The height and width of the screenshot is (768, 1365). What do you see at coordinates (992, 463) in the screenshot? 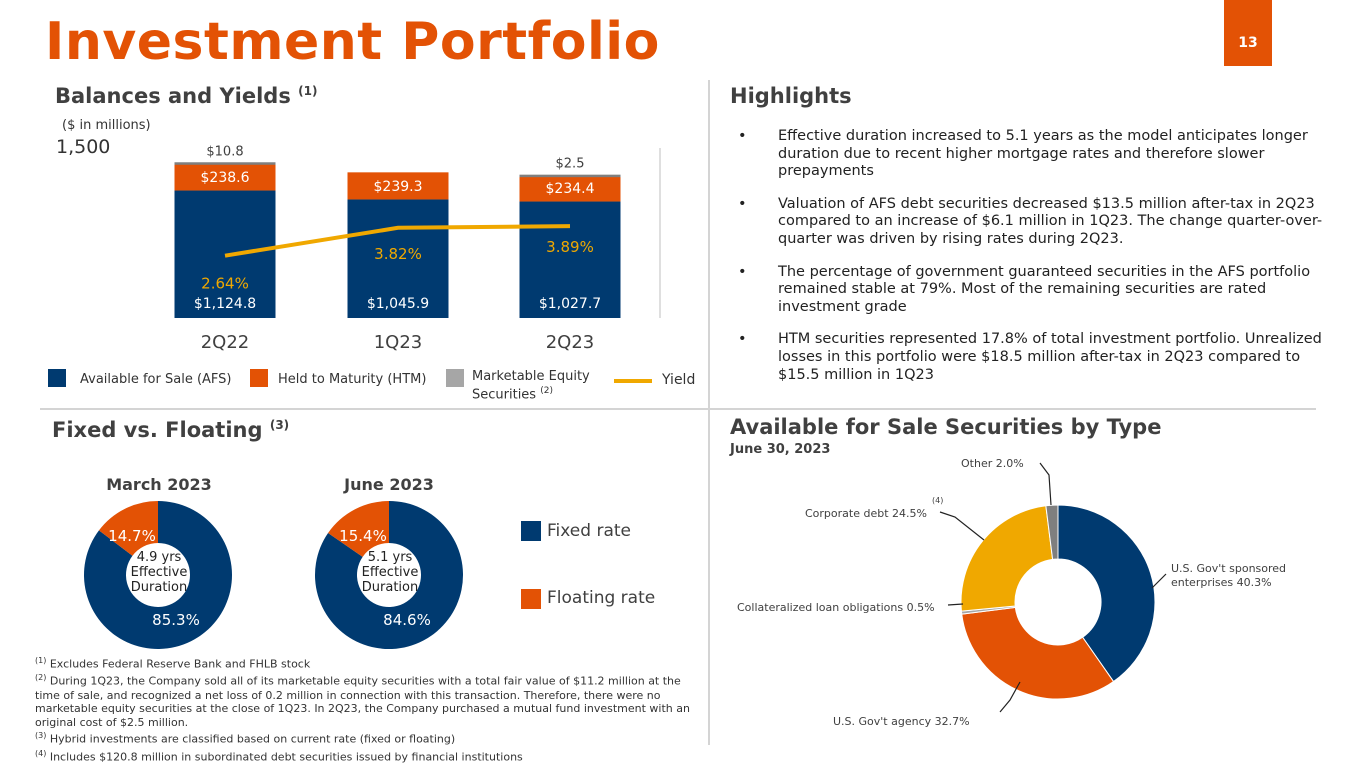
I see `label-other: Other 2.0%` at bounding box center [992, 463].